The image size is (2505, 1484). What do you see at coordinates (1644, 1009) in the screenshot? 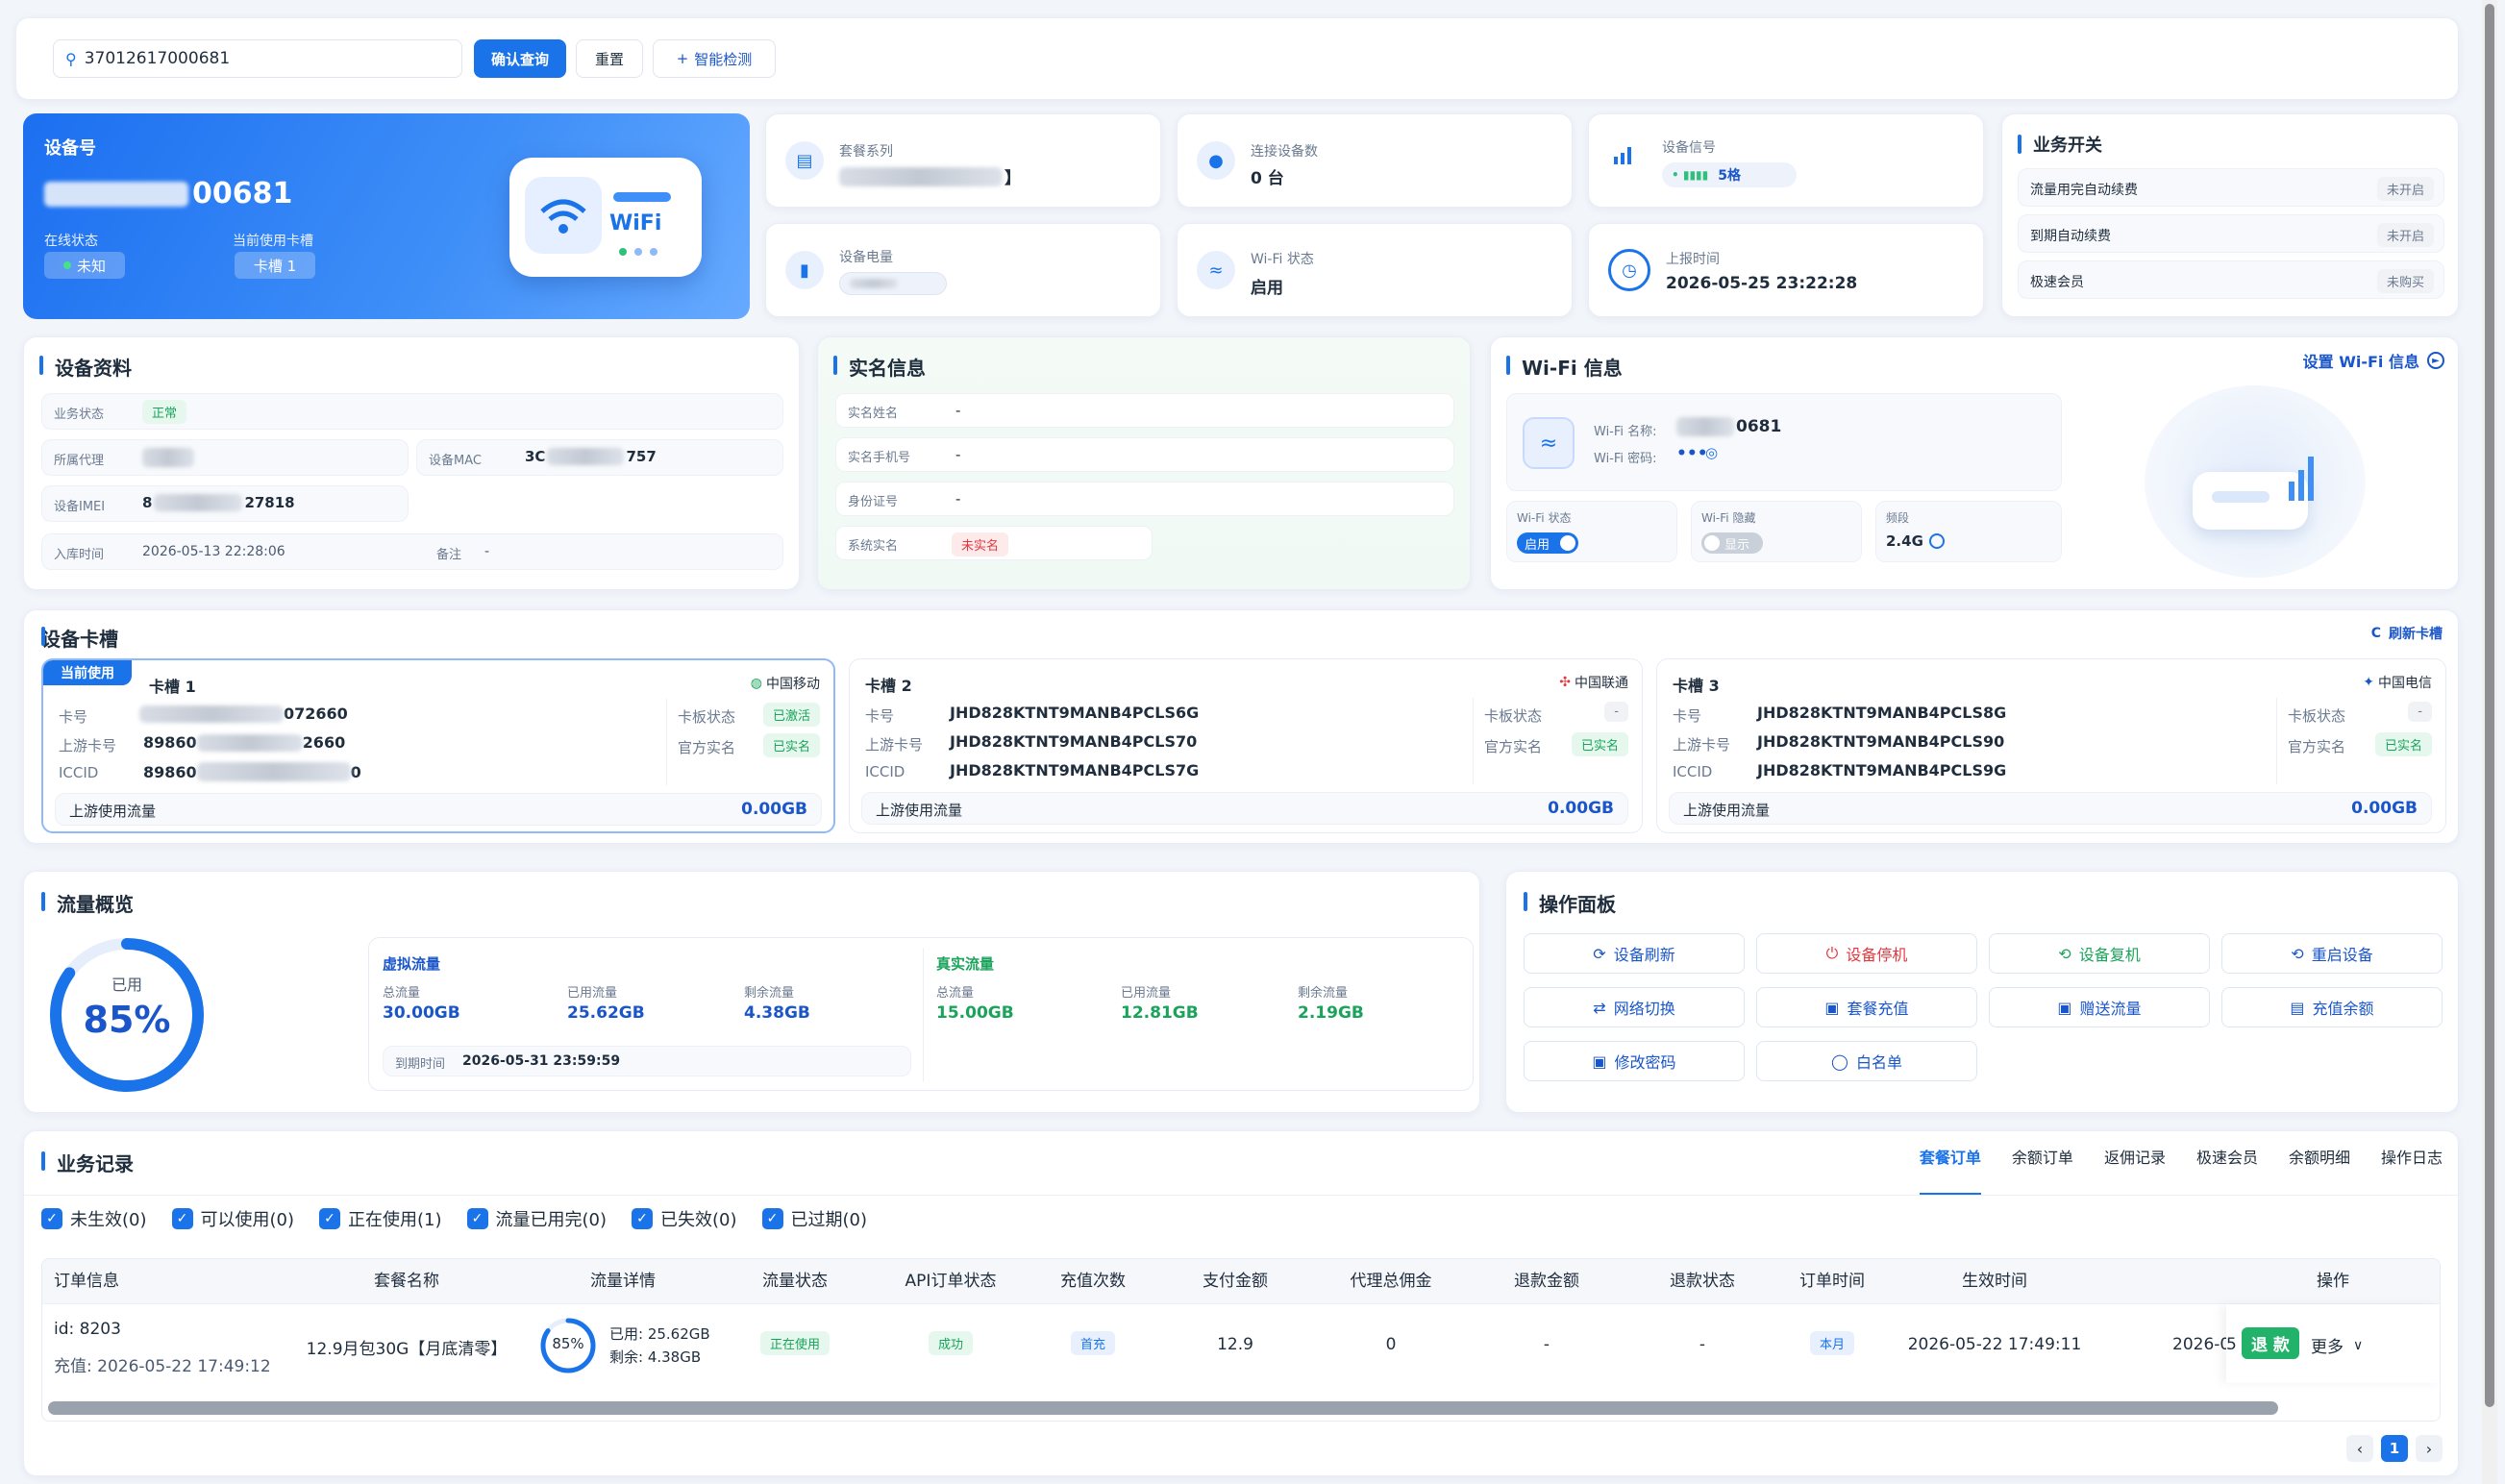
I see `network-switch-label: 网络切换` at bounding box center [1644, 1009].